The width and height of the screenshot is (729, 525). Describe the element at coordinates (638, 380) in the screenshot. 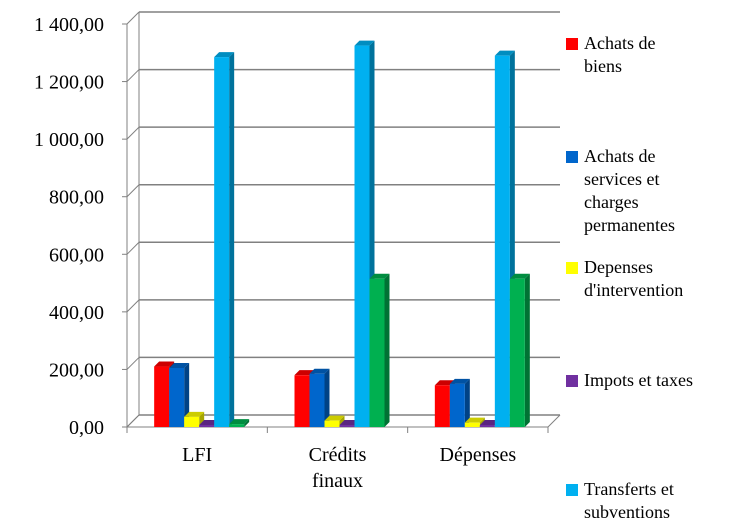

I see `legend-label: Impots et taxes` at that location.